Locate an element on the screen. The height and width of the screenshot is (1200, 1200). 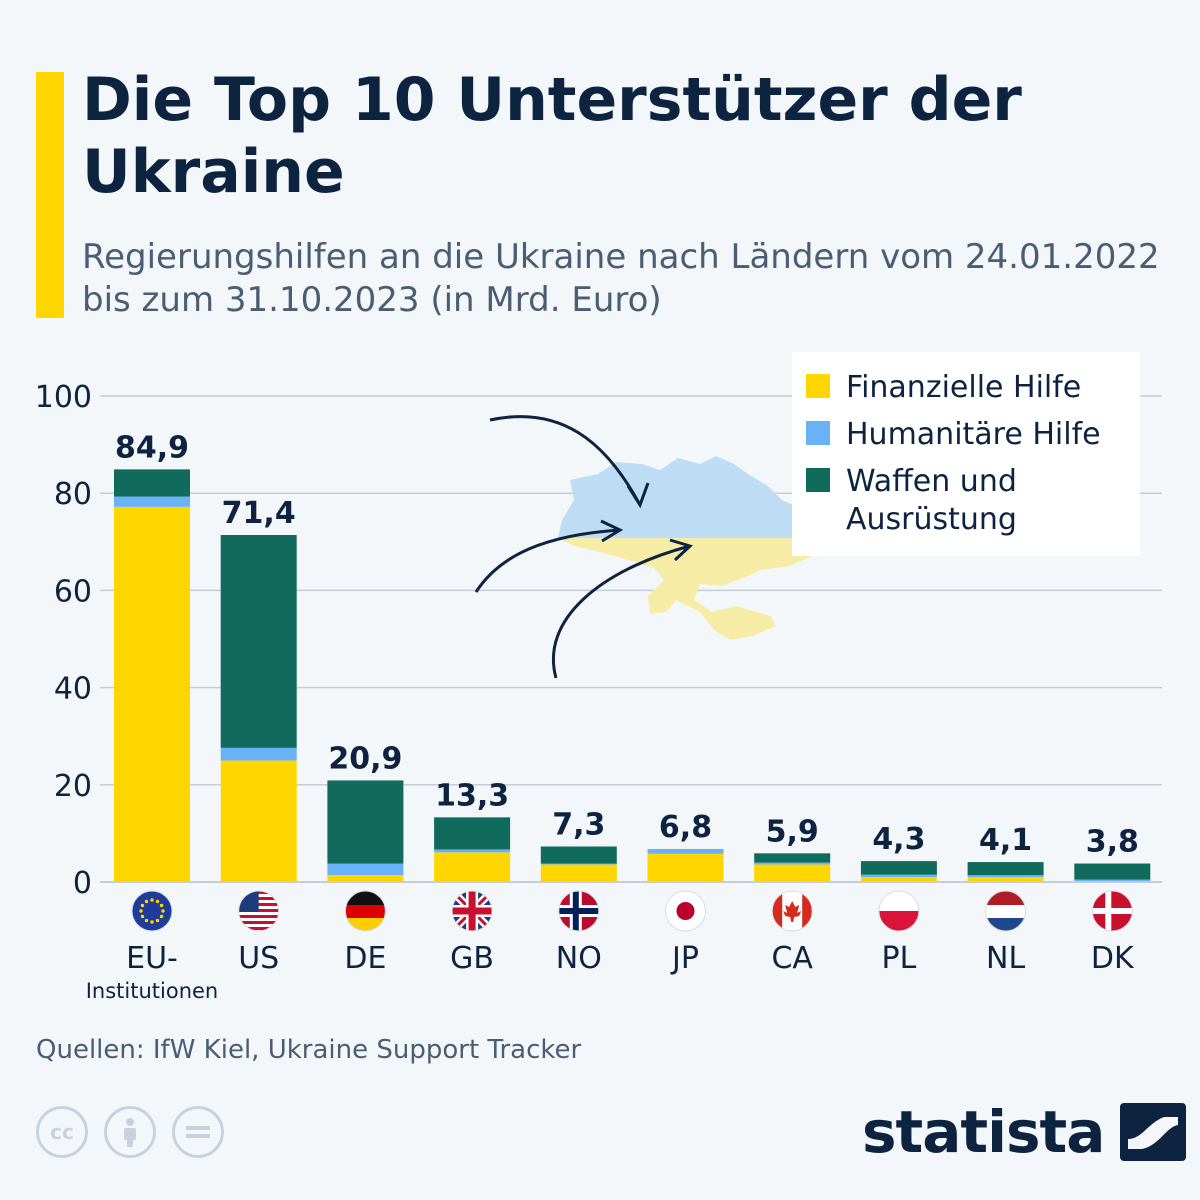
bar-total-label: 13,3 is located at coordinates (472, 795).